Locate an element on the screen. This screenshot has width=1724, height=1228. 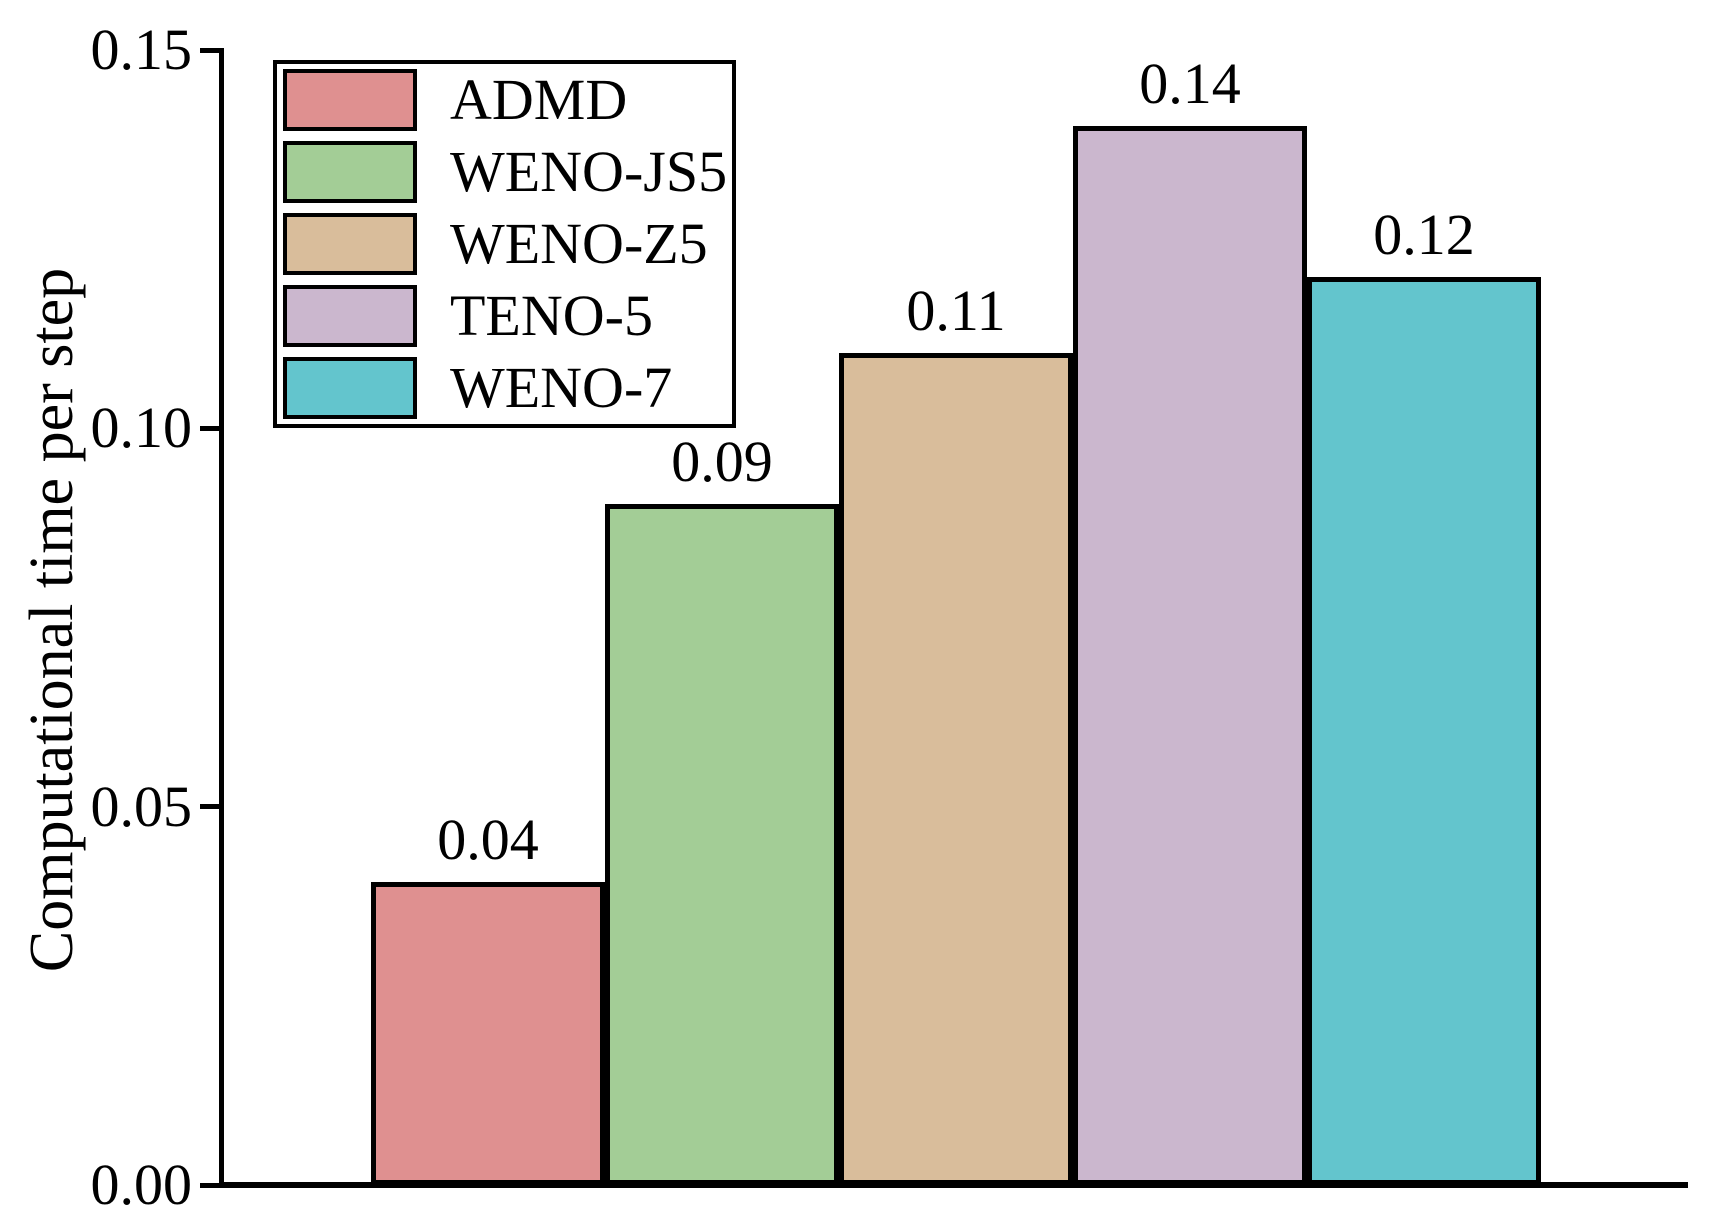
legend-label-teno-5: TENO-5 is located at coordinates (551, 315).